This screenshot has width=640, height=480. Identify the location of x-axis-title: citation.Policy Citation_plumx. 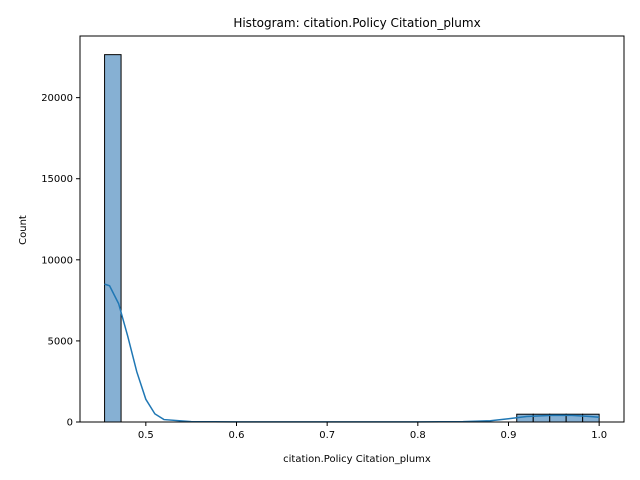
(357, 459).